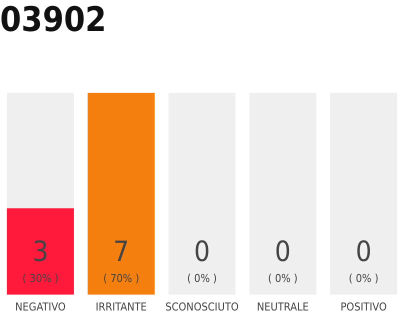  I want to click on annotation: ( 30% ), so click(40, 278).